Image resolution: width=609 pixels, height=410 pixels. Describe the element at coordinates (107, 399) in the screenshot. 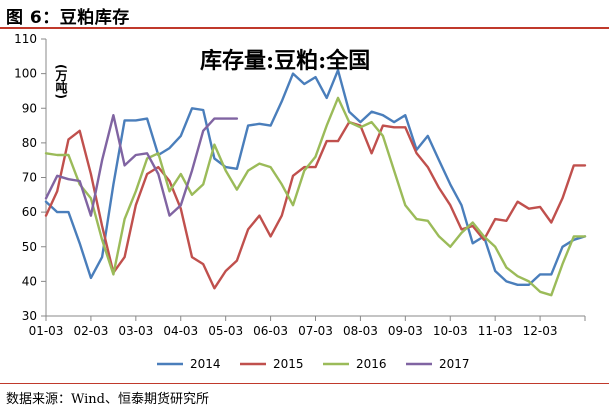

I see `source-note: 数据来源：Wind、恒泰期货研究所` at that location.